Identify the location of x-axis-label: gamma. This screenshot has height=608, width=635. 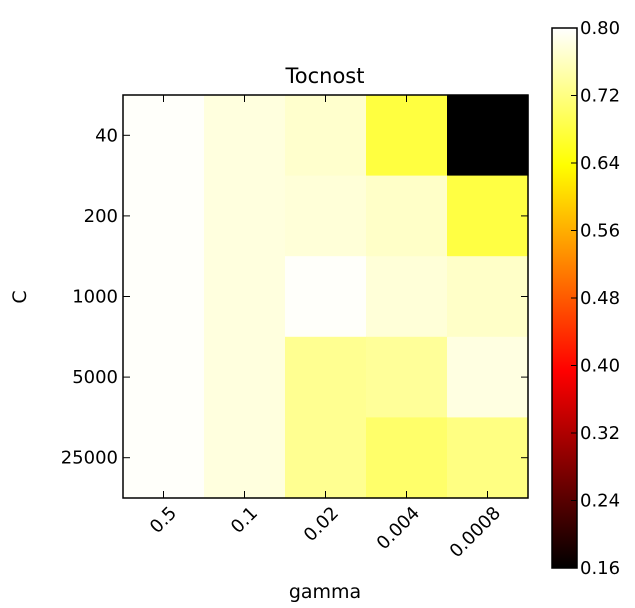
(325, 592).